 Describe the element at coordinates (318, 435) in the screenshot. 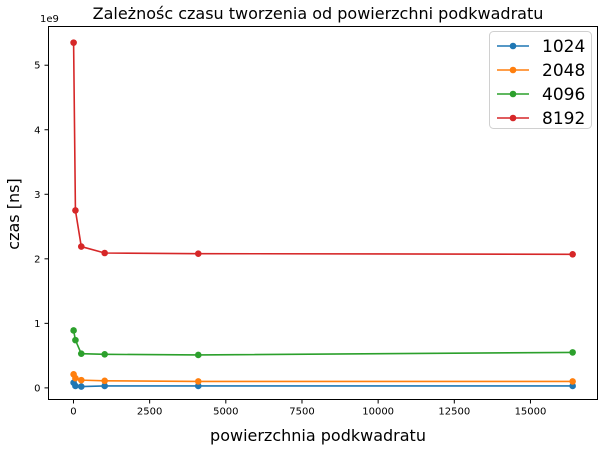

I see `x-axis-label: powierzchnia podkwadratu` at that location.